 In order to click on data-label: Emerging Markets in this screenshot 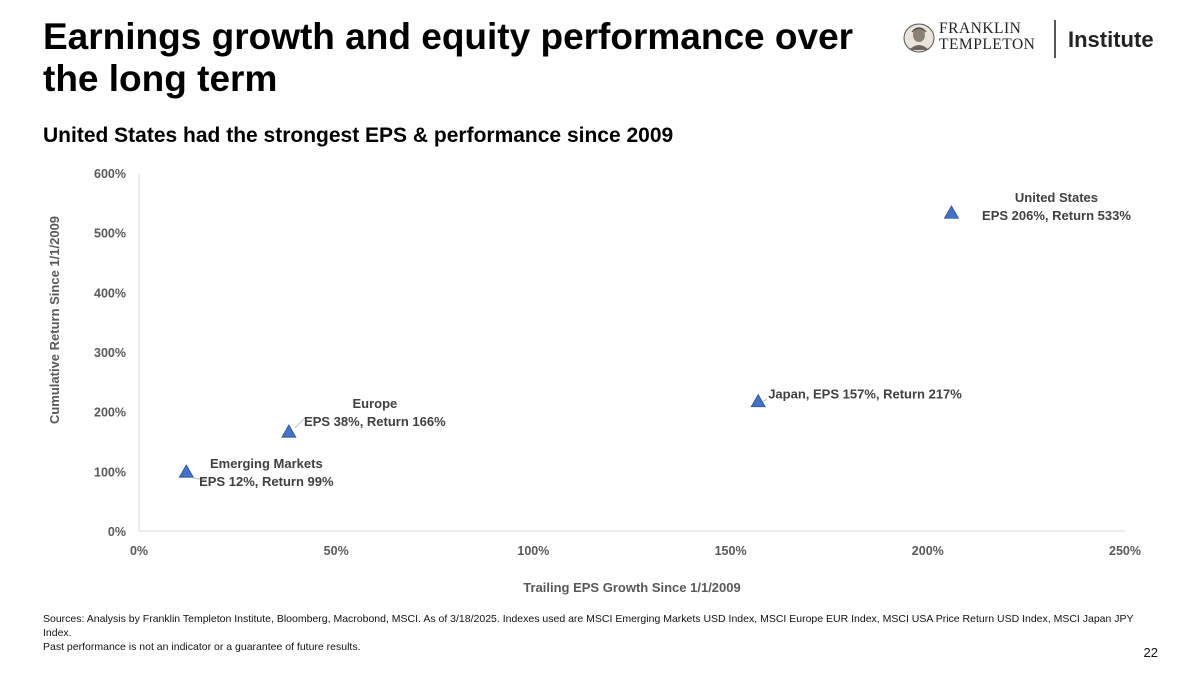, I will do `click(266, 463)`.